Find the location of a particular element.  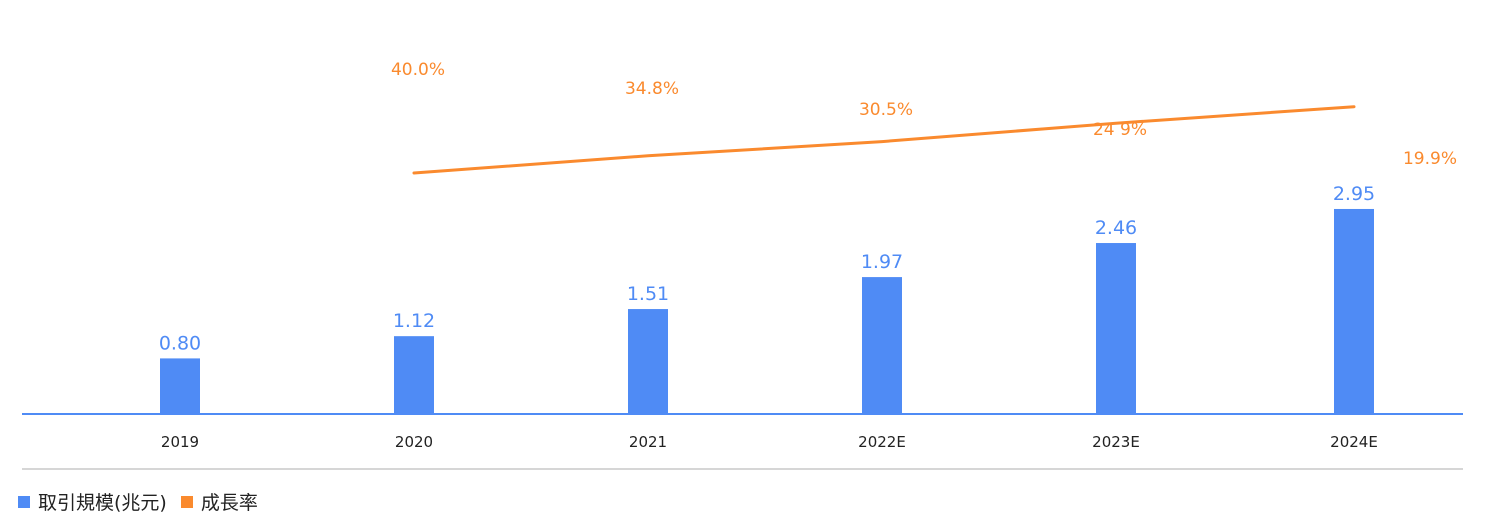

growth-label-2023E: 24 9% is located at coordinates (1120, 130).